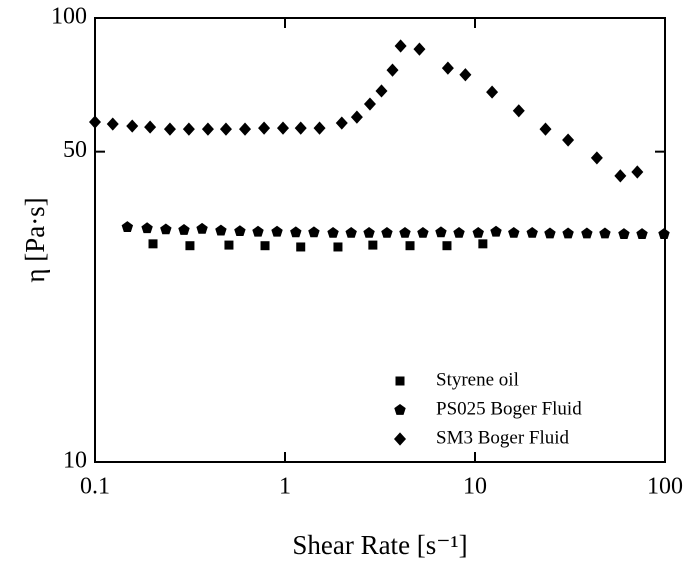  I want to click on legend-label: PS025 Boger Fluid, so click(509, 408).